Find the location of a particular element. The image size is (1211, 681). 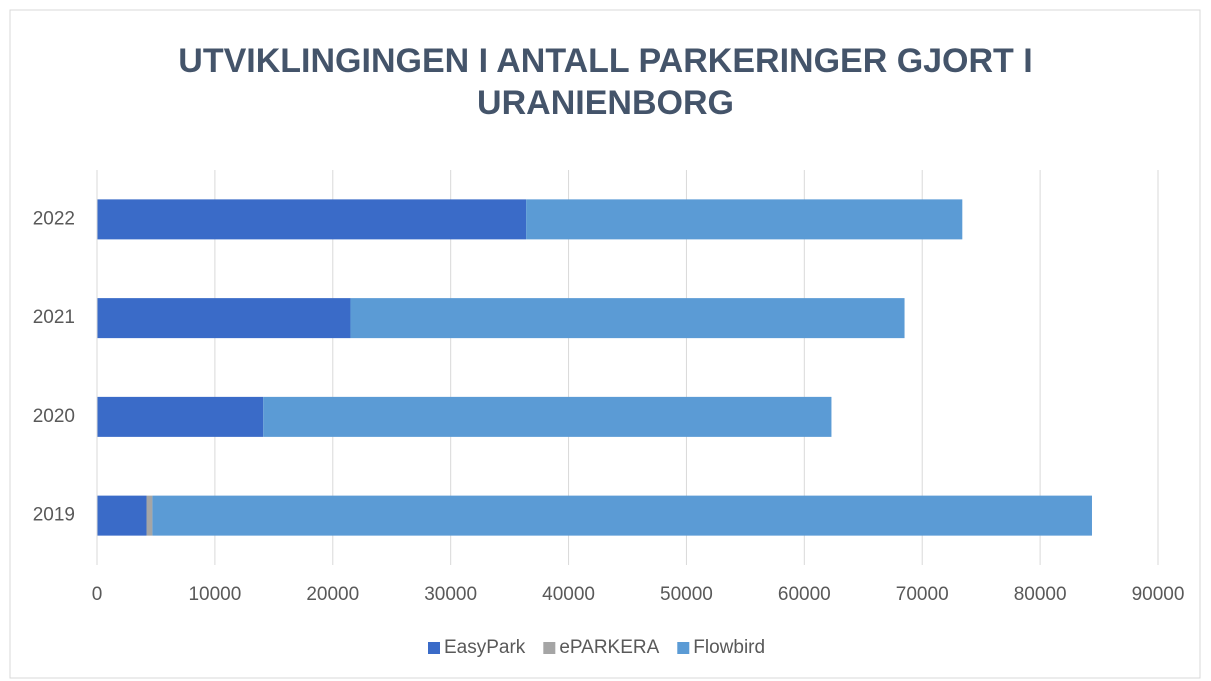

y-tick-label: 2020 is located at coordinates (54, 416).